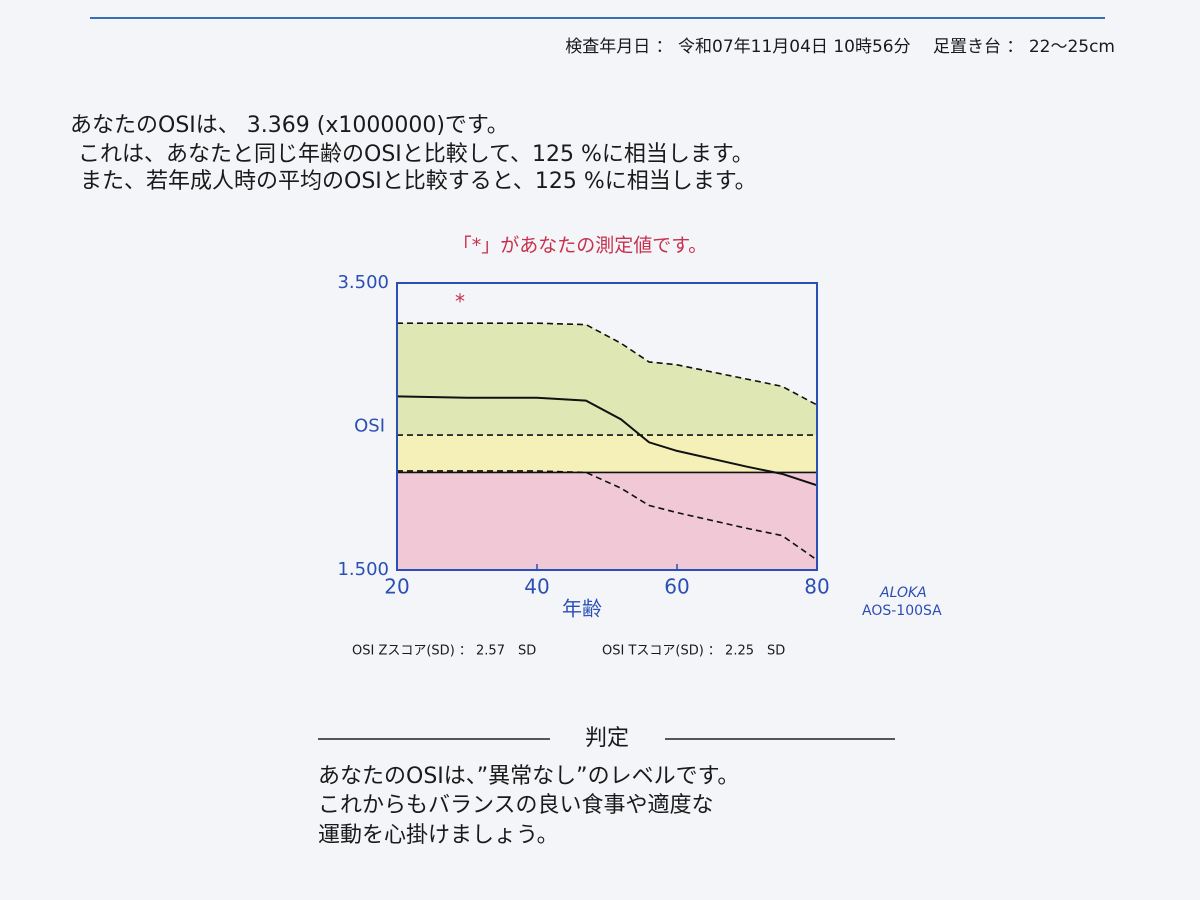  I want to click on y-tick-label: 1.500, so click(363, 569).